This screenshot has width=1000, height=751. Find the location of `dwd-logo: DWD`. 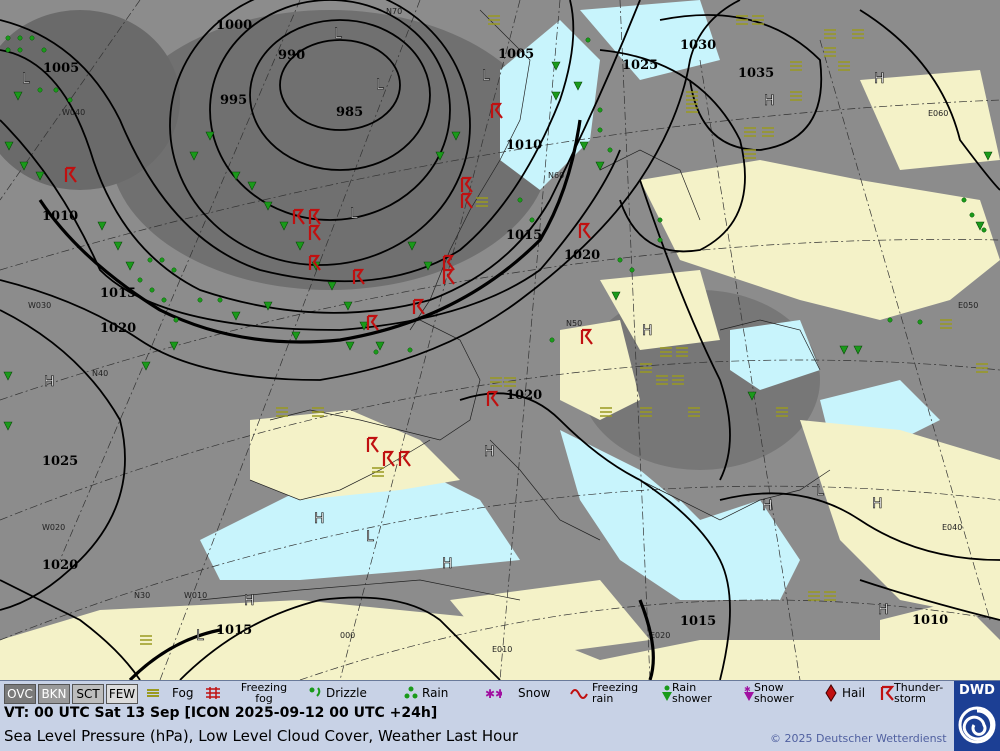

dwd-logo: DWD is located at coordinates (977, 716).